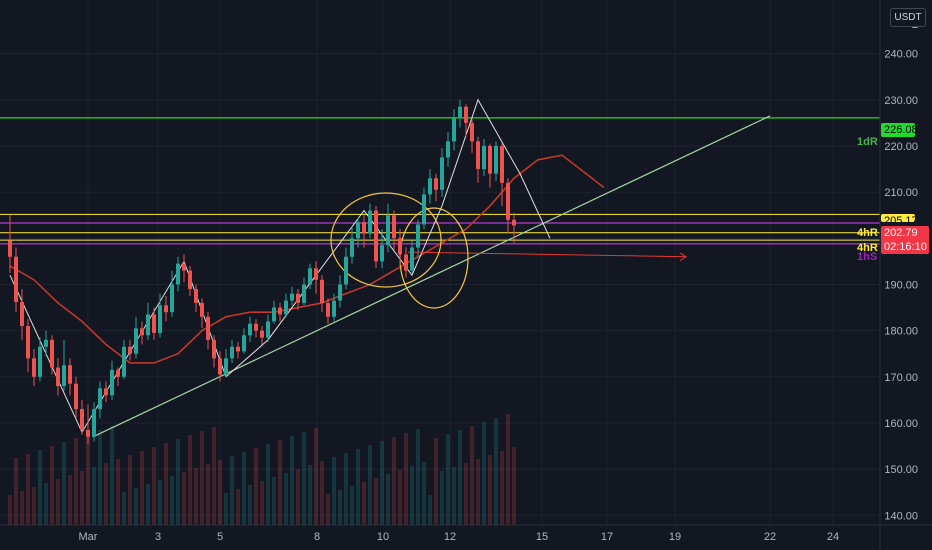 Image resolution: width=932 pixels, height=550 pixels. I want to click on time-tick-label: 12, so click(450, 537).